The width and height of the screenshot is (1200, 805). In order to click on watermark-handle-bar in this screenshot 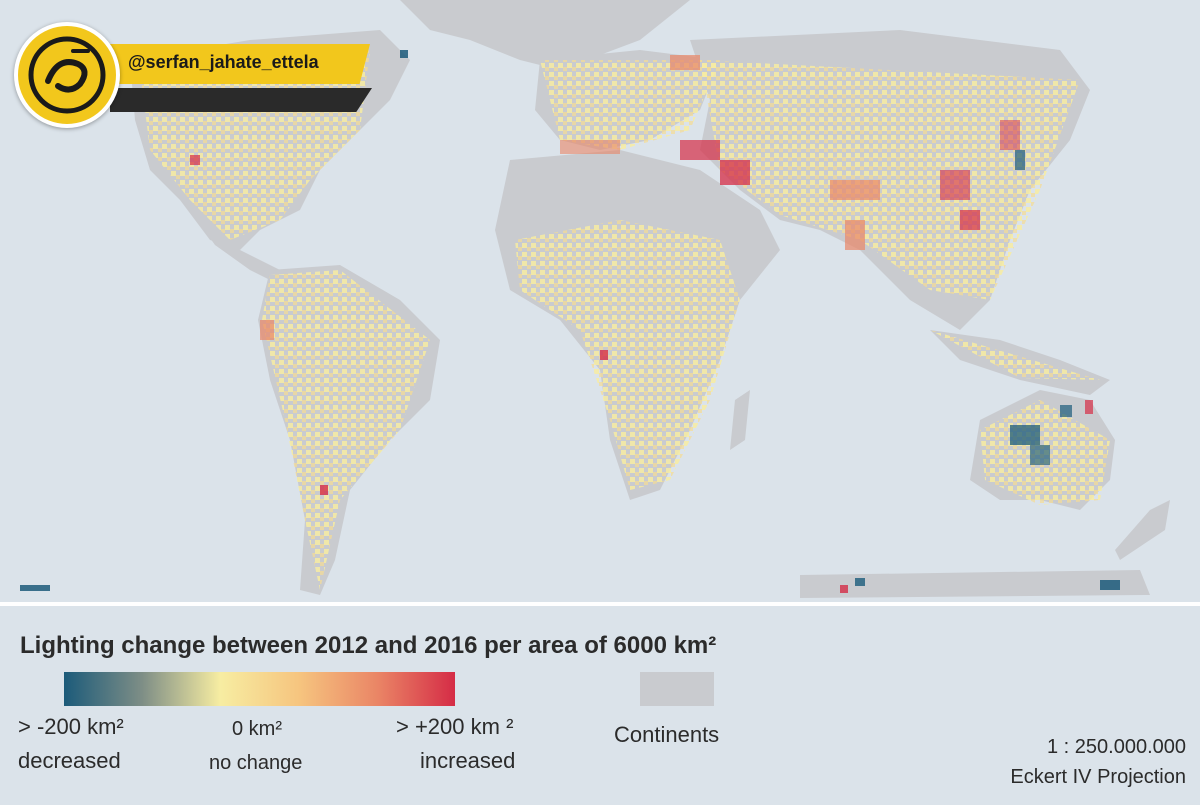, I will do `click(240, 64)`.